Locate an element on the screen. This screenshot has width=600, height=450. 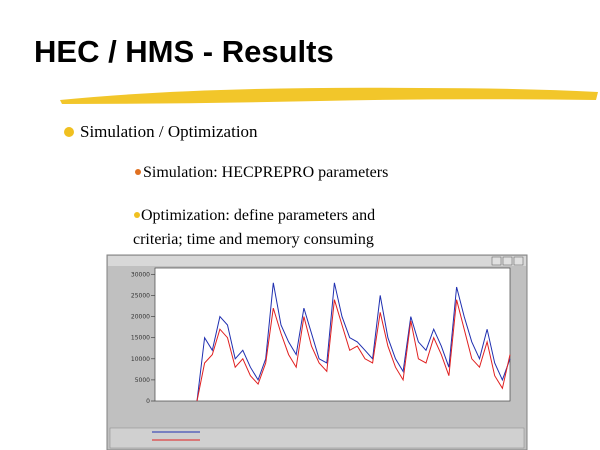
sub-bullet-text: Simulation: HECPREPRO parameters is located at coordinates (265, 172).